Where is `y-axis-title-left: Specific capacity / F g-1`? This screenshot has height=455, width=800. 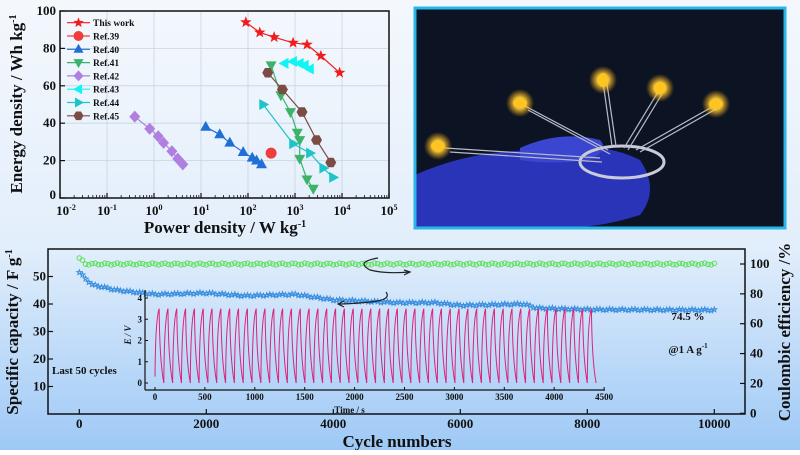
y-axis-title-left: Specific capacity / F g-1 is located at coordinates (12, 331).